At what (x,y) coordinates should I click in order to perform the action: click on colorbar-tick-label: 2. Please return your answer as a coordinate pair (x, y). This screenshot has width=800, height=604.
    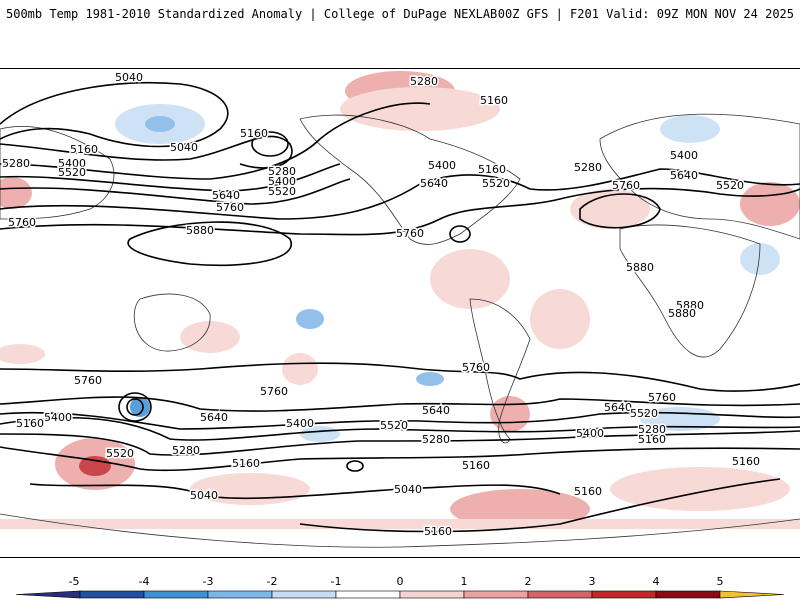
    Looking at the image, I should click on (528, 581).